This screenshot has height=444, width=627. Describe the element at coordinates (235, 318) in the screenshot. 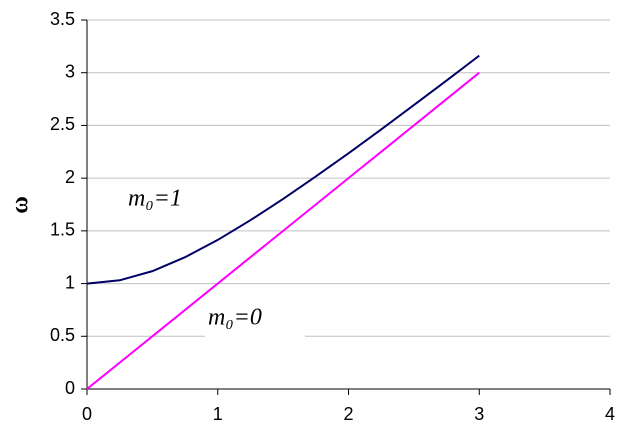

I see `series-annotation: m₀=0` at that location.